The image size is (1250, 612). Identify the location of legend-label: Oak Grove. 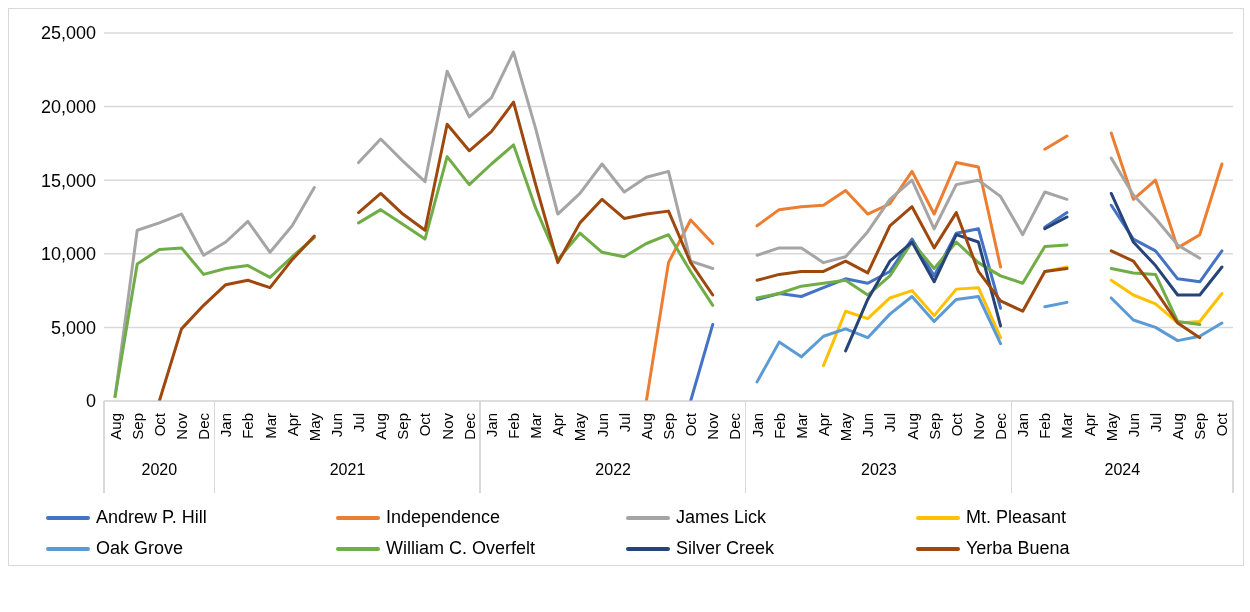
(140, 548).